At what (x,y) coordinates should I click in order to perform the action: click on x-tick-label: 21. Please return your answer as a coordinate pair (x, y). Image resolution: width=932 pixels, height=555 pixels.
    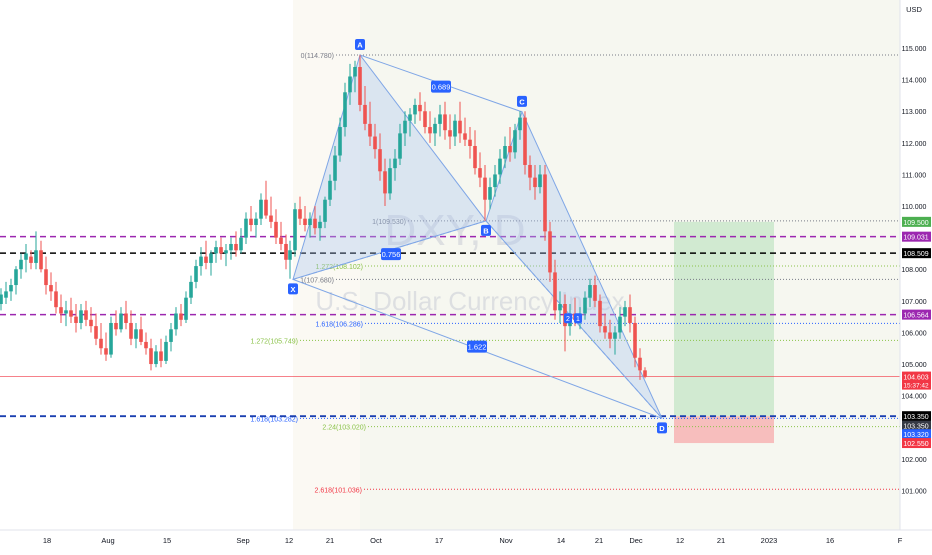
    Looking at the image, I should click on (330, 540).